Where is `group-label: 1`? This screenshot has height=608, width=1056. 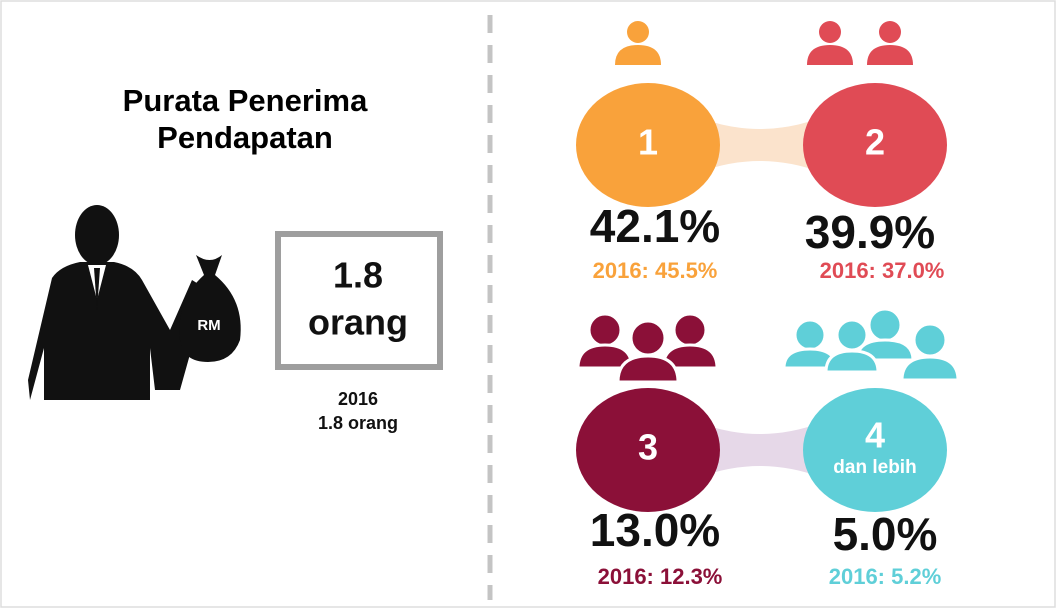
group-label: 1 is located at coordinates (648, 142).